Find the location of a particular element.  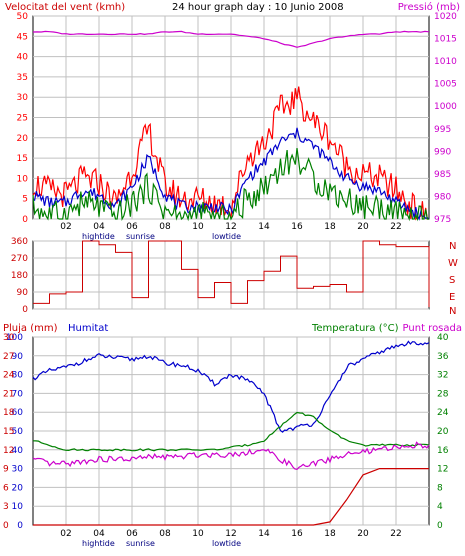

rain-tick-label: 0 is located at coordinates (6, 526).